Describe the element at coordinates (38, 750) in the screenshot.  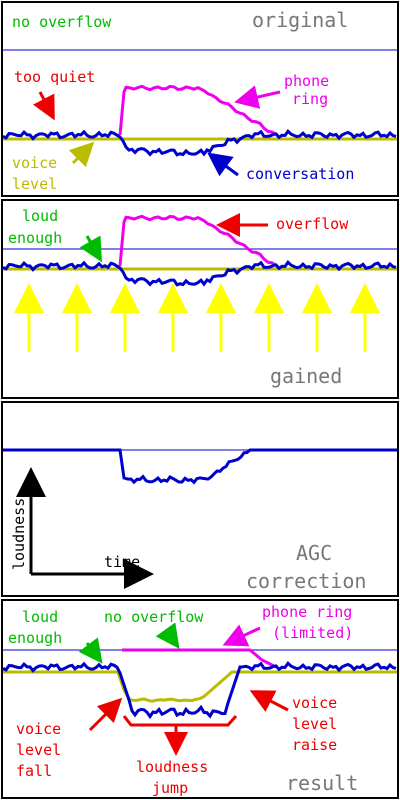
I see `voice-fall-label-line2: level` at that location.